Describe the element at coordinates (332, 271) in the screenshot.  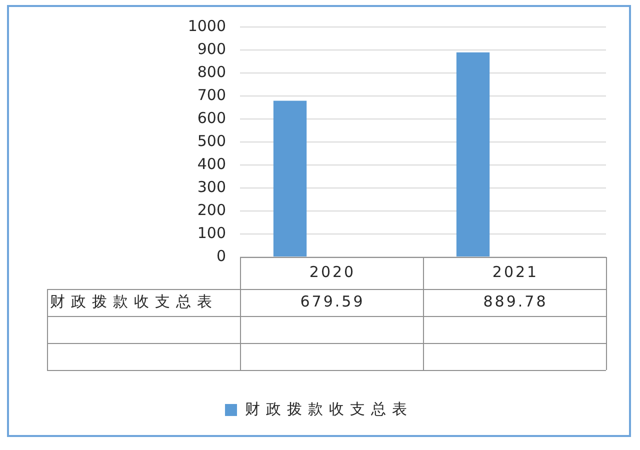
I see `x-tick-label: 2020` at that location.